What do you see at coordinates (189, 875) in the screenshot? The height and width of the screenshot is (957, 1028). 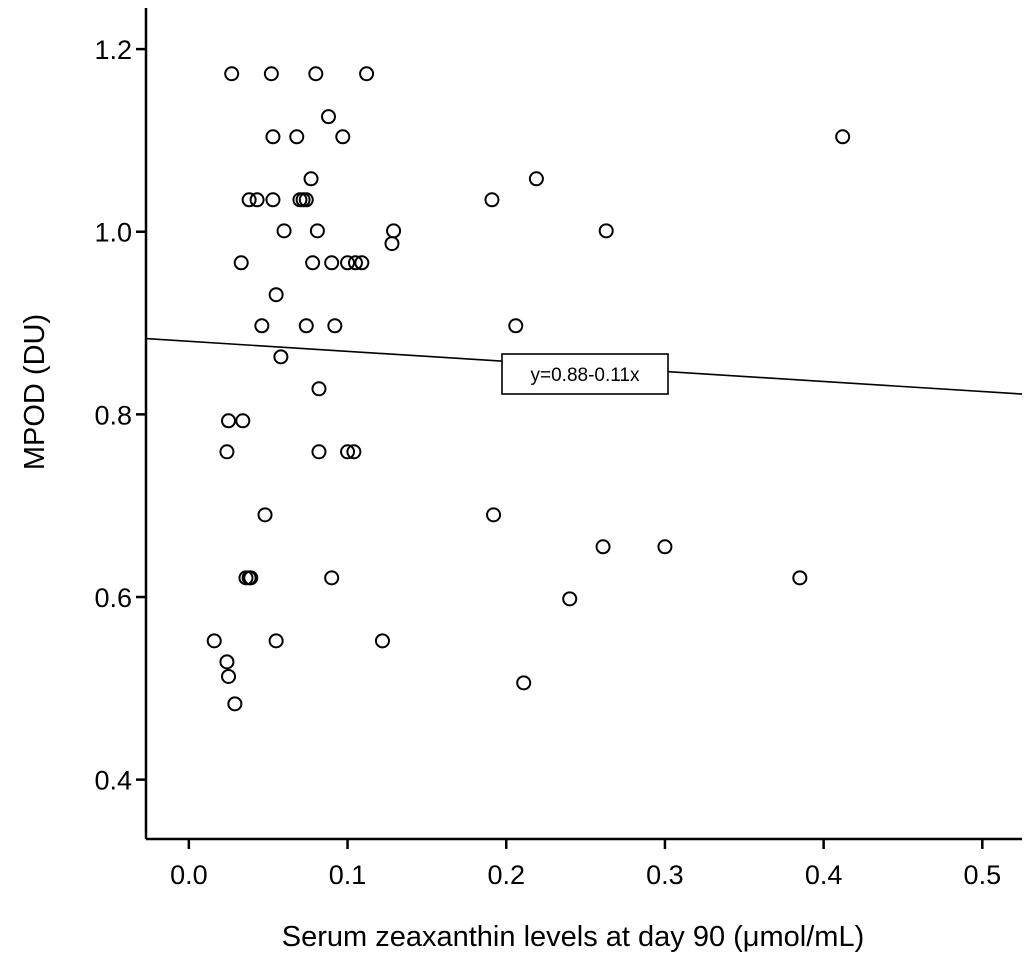 I see `x-tick-label: 0.0` at bounding box center [189, 875].